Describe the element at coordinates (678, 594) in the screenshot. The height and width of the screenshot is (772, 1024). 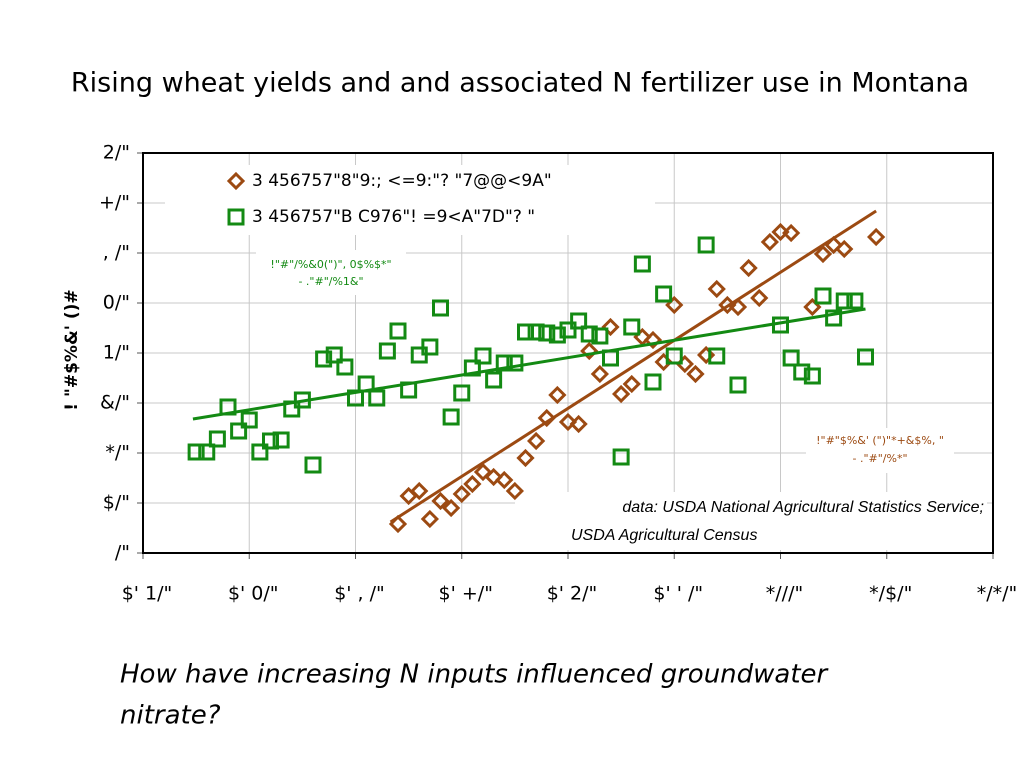
I see `x-tick-label: $' ' /"` at that location.